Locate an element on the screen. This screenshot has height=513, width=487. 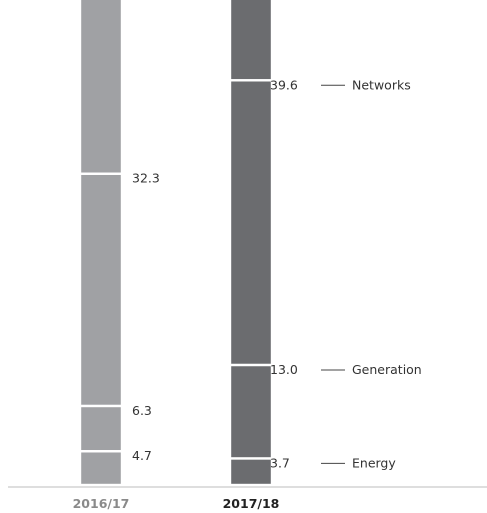
value-label-2017-18-networks: 39.6 is located at coordinates (284, 84).